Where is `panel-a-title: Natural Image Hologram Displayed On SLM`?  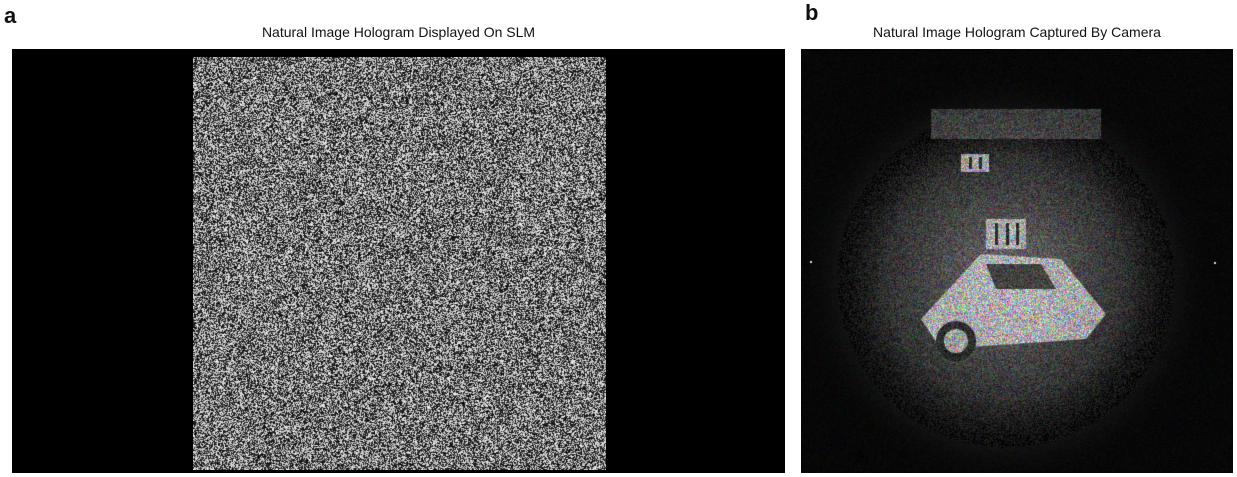
panel-a-title: Natural Image Hologram Displayed On SLM is located at coordinates (398, 32).